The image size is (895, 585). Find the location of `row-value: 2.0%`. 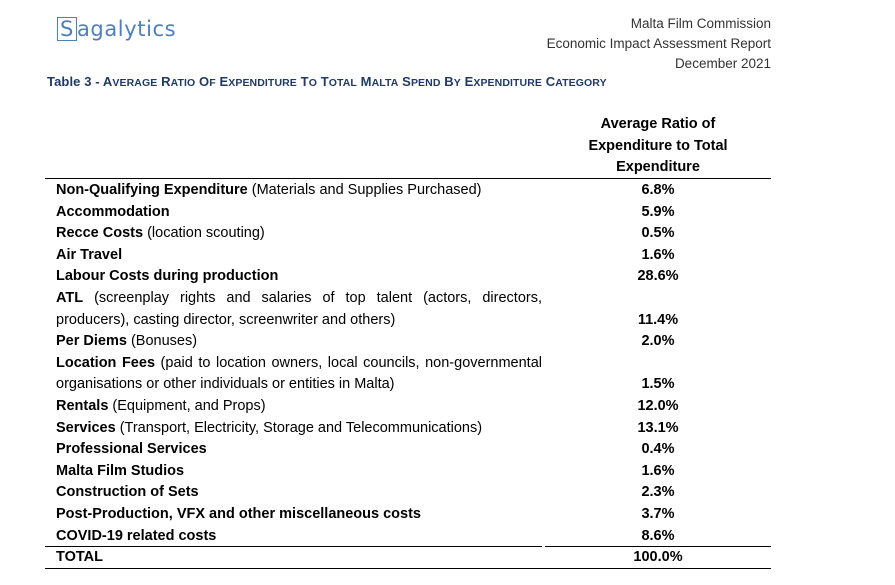

row-value: 2.0% is located at coordinates (658, 341).